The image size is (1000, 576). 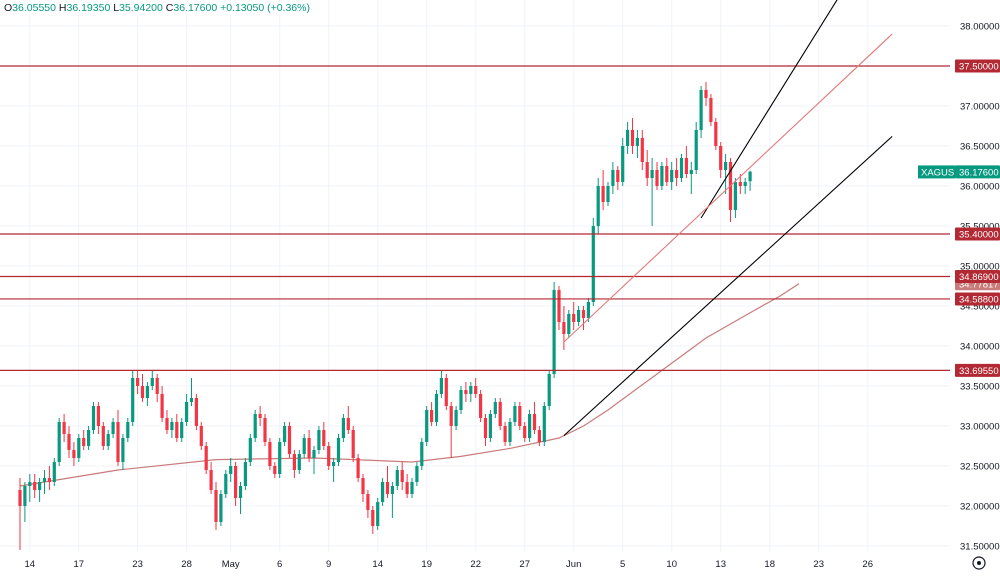 What do you see at coordinates (979, 235) in the screenshot?
I see `level-badge: 35.40000` at bounding box center [979, 235].